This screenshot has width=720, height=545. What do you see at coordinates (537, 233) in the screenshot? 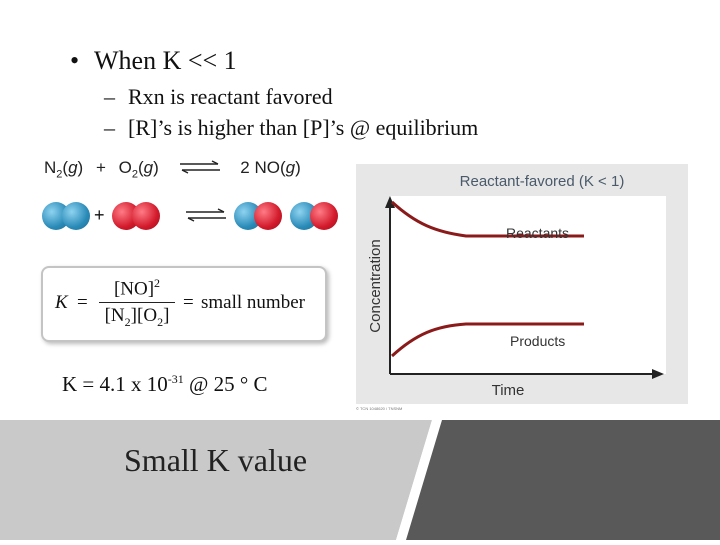
I see `series-label-reactants: Reactants` at bounding box center [537, 233].